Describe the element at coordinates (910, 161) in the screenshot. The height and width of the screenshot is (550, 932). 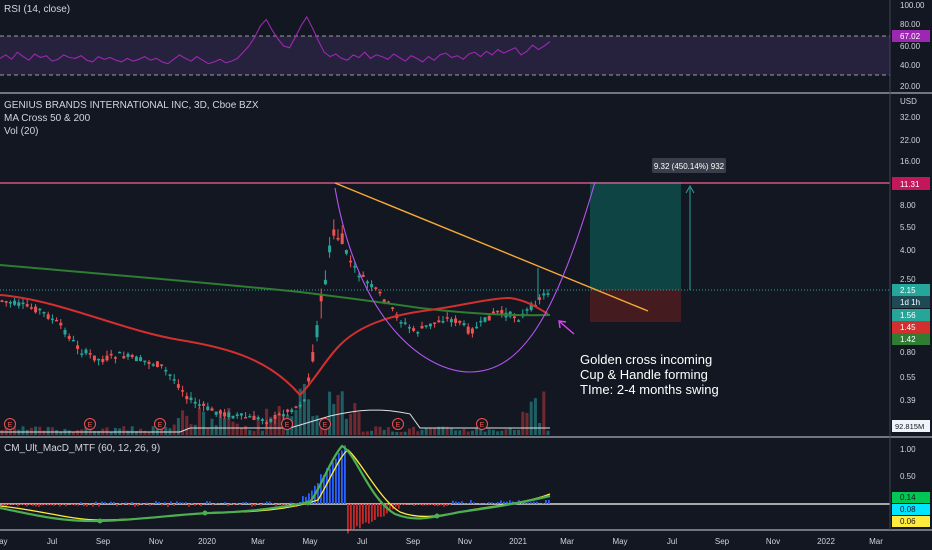
I see `price-tick: 16.00` at that location.